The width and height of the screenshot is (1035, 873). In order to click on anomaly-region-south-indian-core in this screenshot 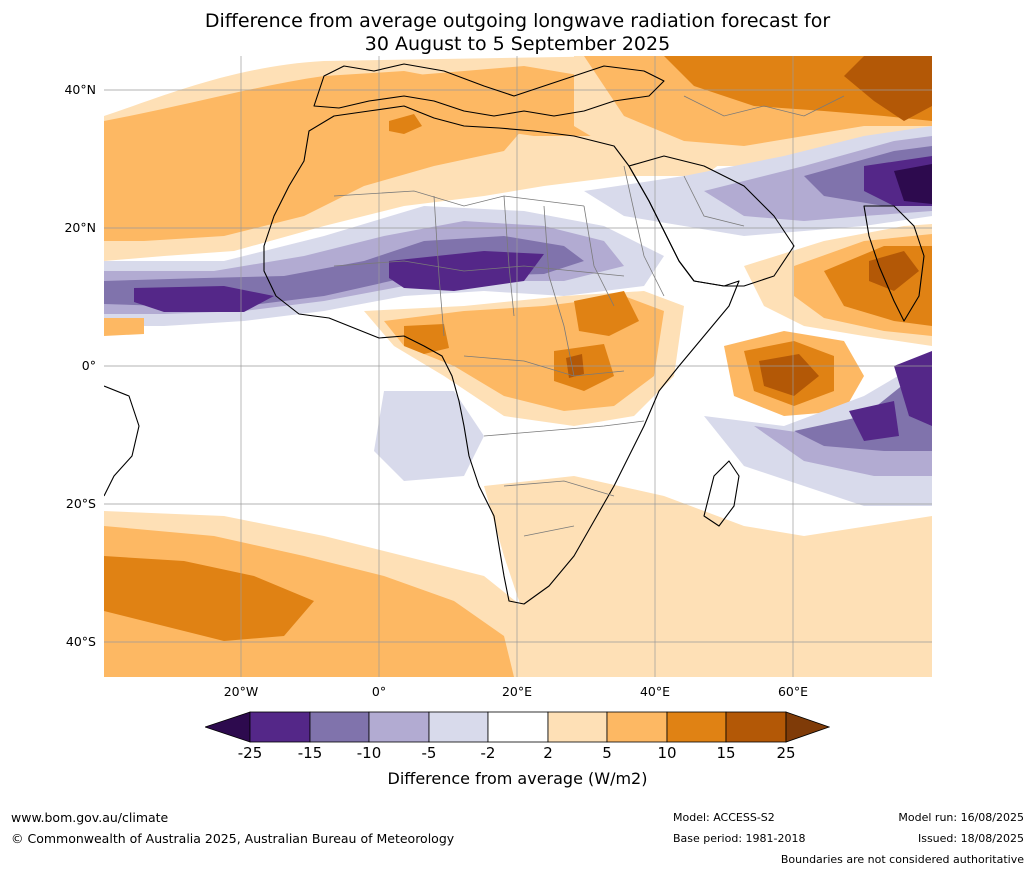, I will do `click(874, 421)`.